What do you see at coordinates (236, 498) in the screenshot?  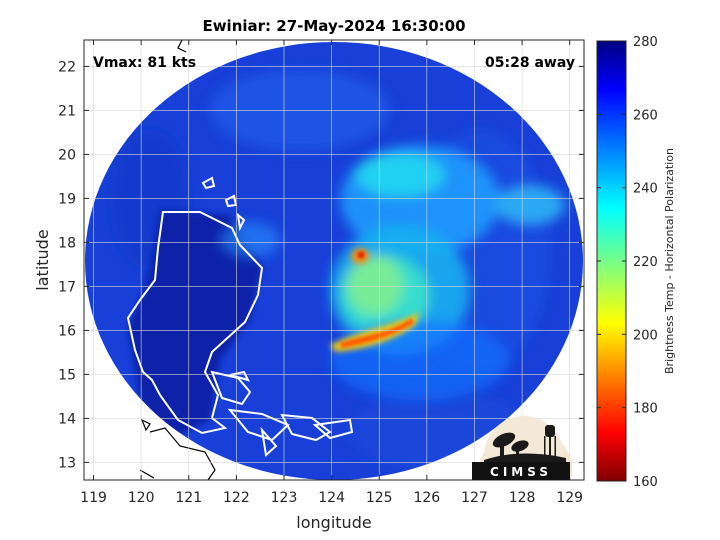 I see `x-tick-label: 122` at bounding box center [236, 498].